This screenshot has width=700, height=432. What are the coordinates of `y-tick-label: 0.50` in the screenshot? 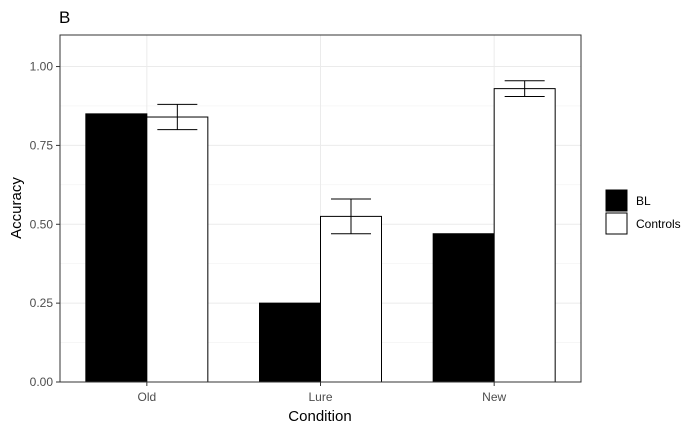 It's located at (42, 224).